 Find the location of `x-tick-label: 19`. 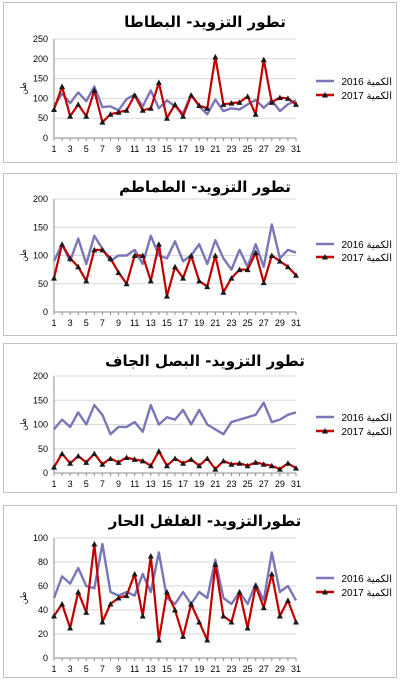

x-tick-label: 19 is located at coordinates (199, 149).